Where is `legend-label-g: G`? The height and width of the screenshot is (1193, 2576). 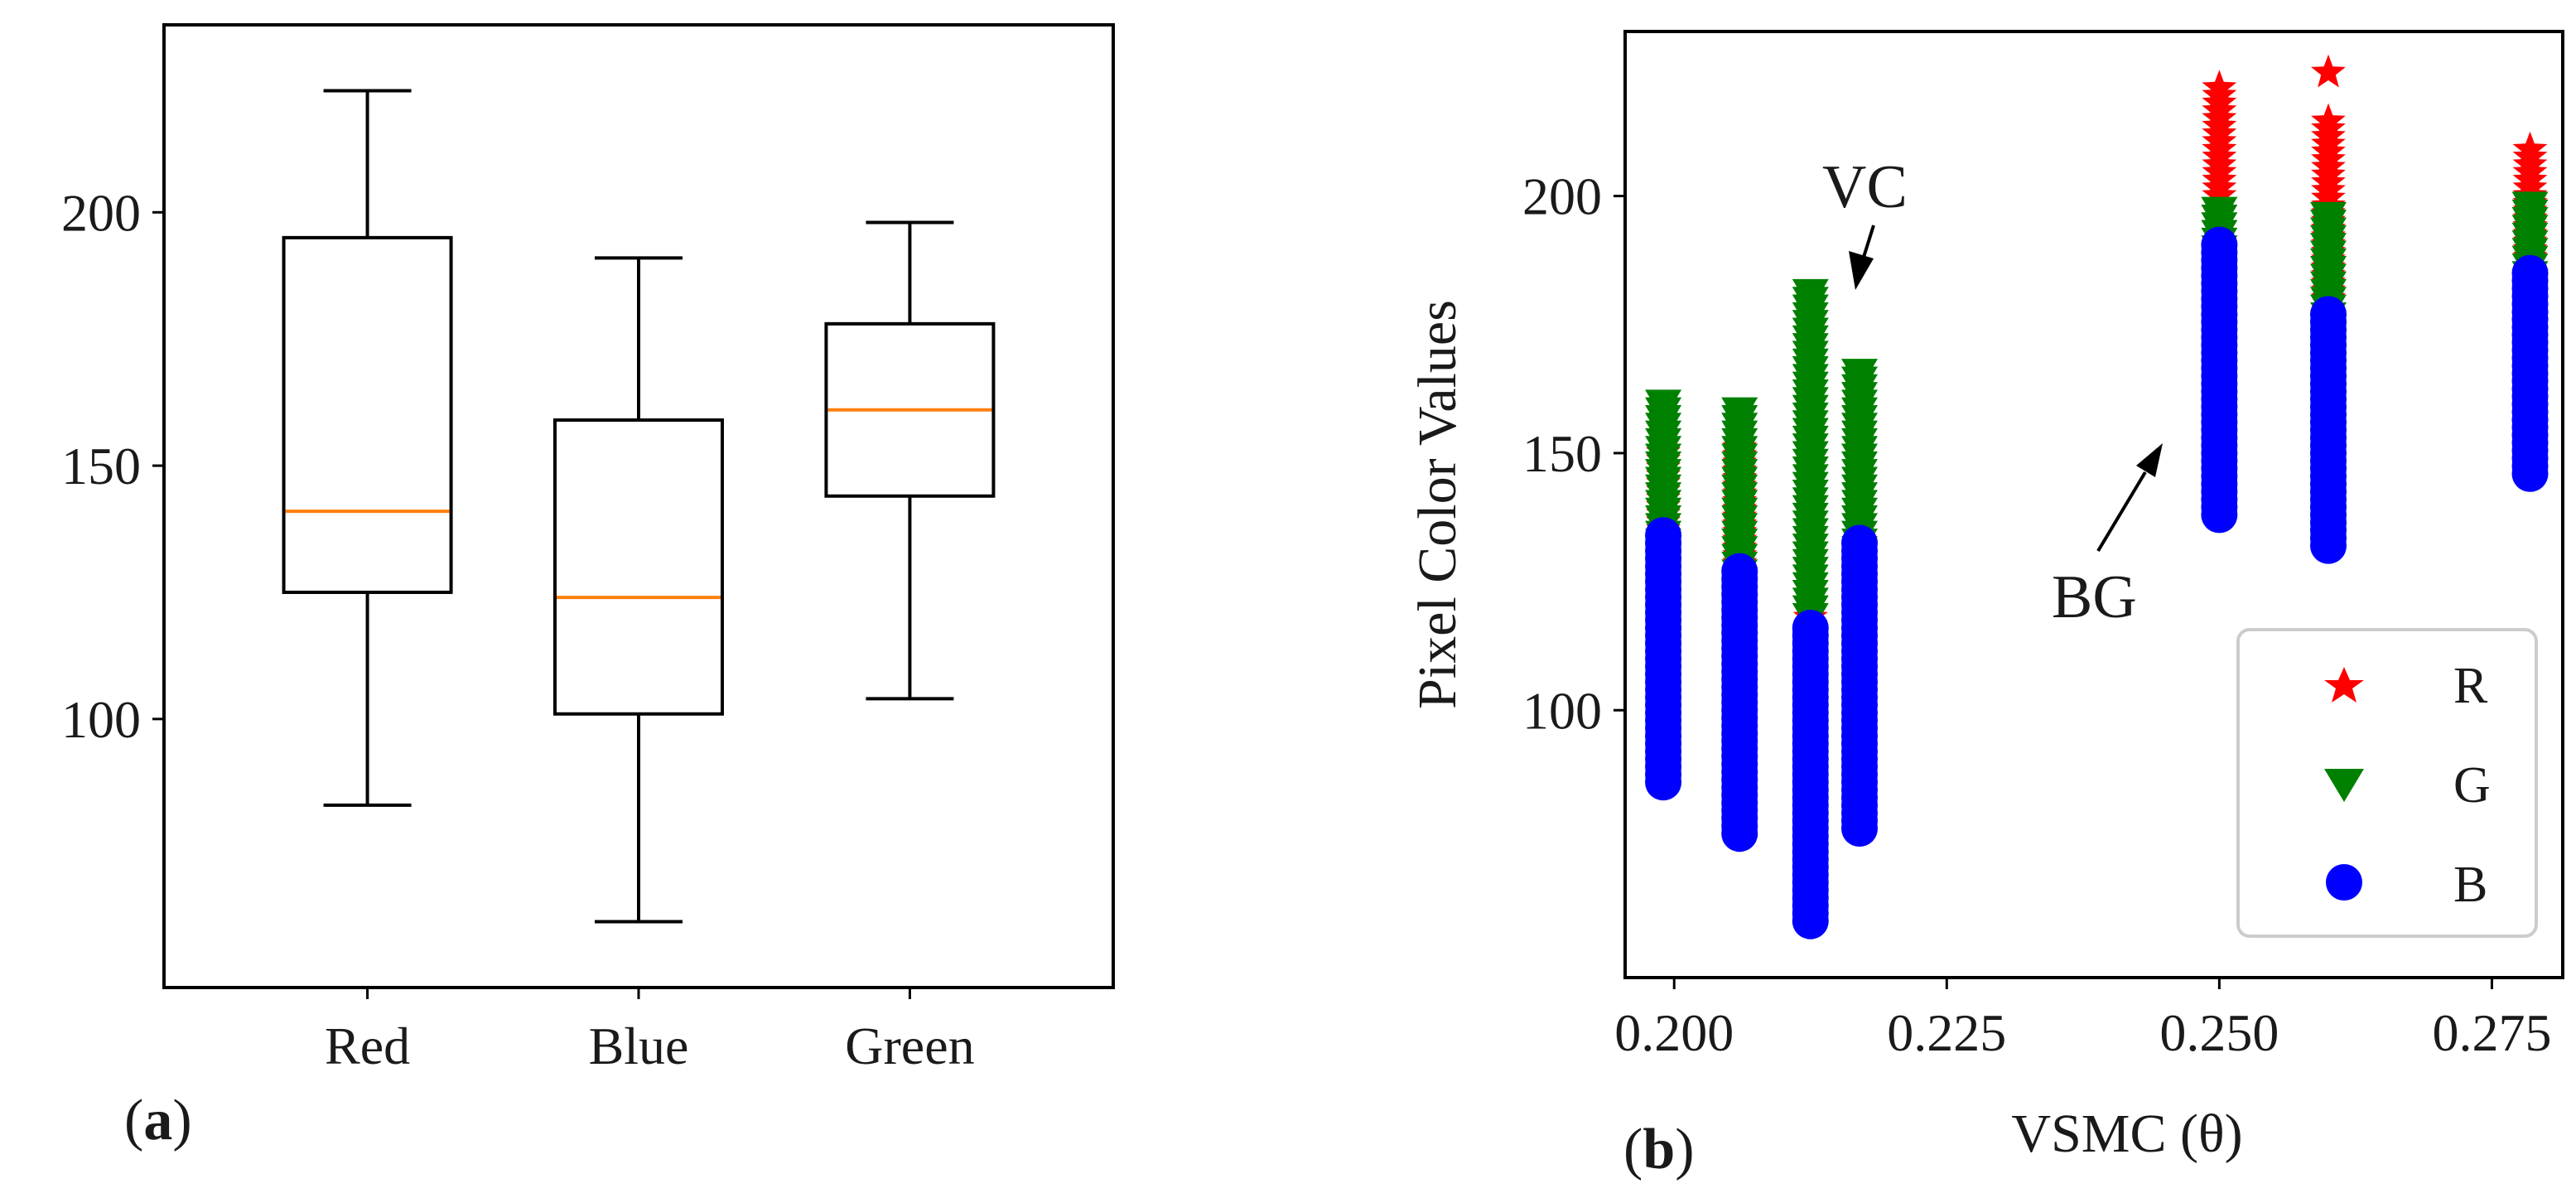
legend-label-g: G is located at coordinates (2472, 786).